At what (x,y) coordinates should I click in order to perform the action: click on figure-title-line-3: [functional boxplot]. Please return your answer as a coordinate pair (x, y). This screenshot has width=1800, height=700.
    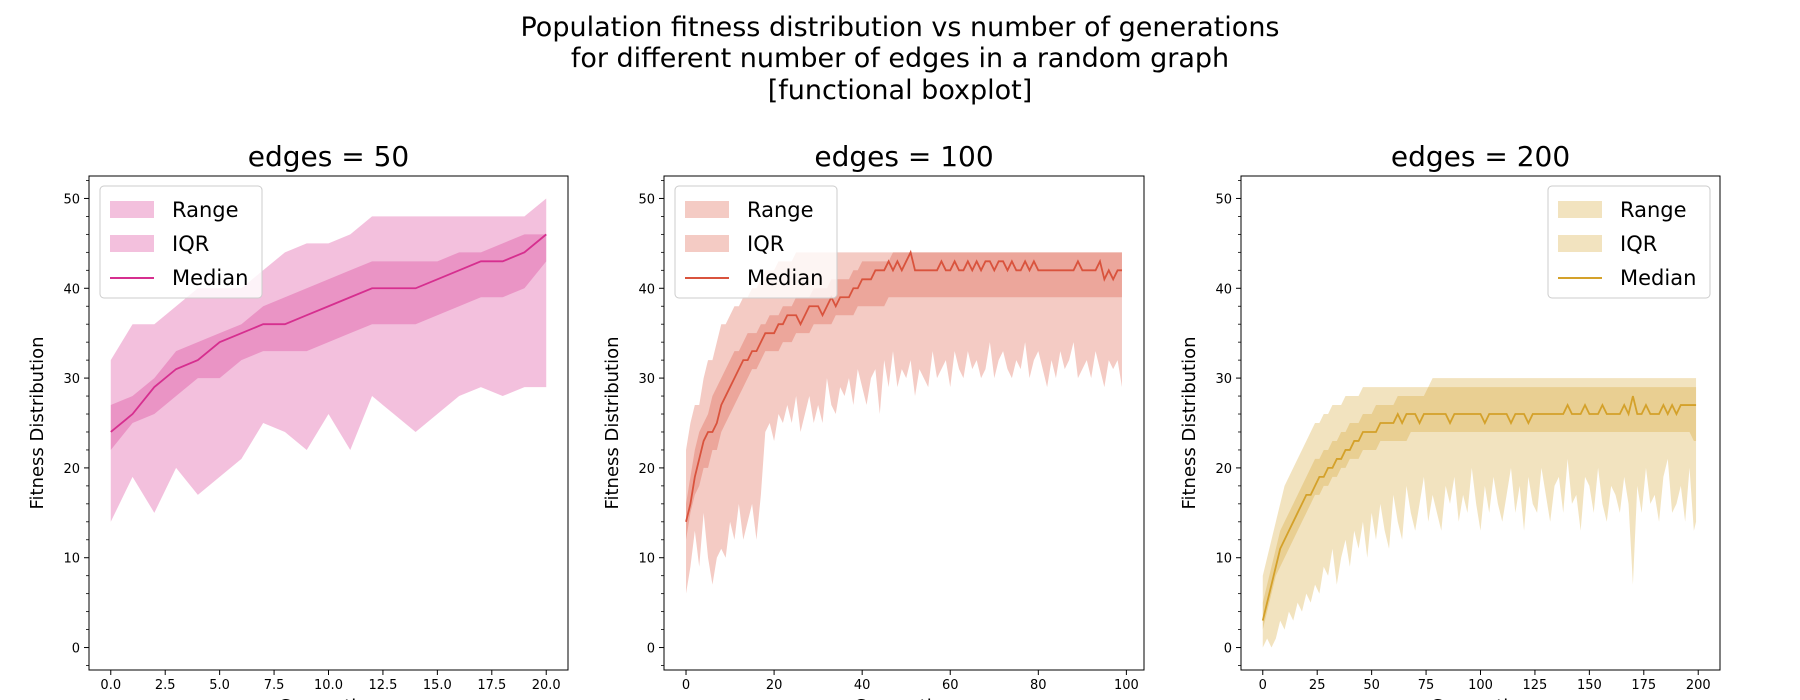
    Looking at the image, I should click on (900, 90).